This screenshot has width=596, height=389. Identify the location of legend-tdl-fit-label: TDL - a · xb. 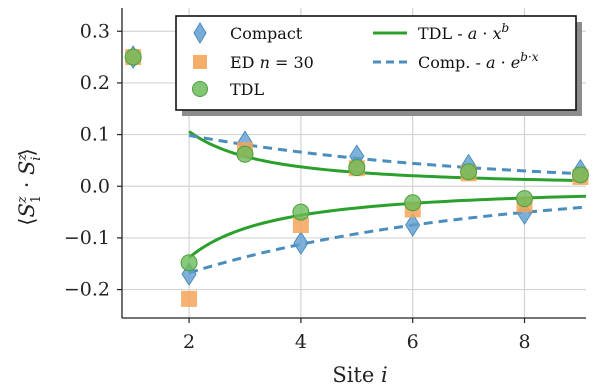
(463, 32).